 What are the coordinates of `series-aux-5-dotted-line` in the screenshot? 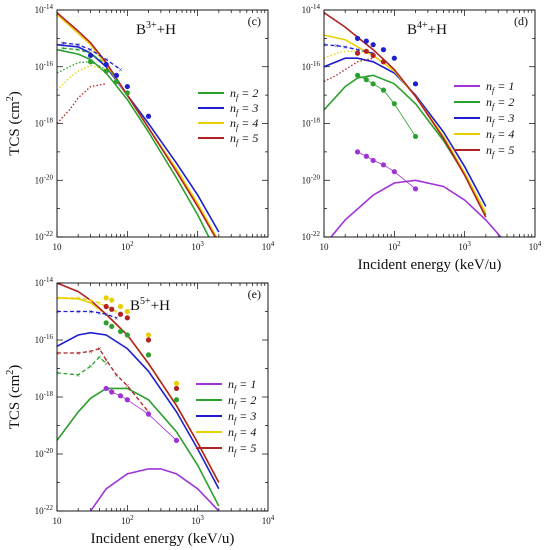 It's located at (82, 77).